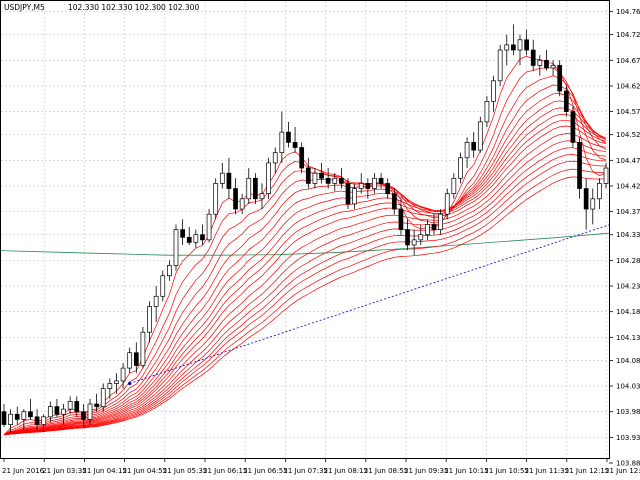 The width and height of the screenshot is (640, 480). Describe the element at coordinates (386, 471) in the screenshot. I see `x-tick-label: 21 Jun 08:55` at that location.